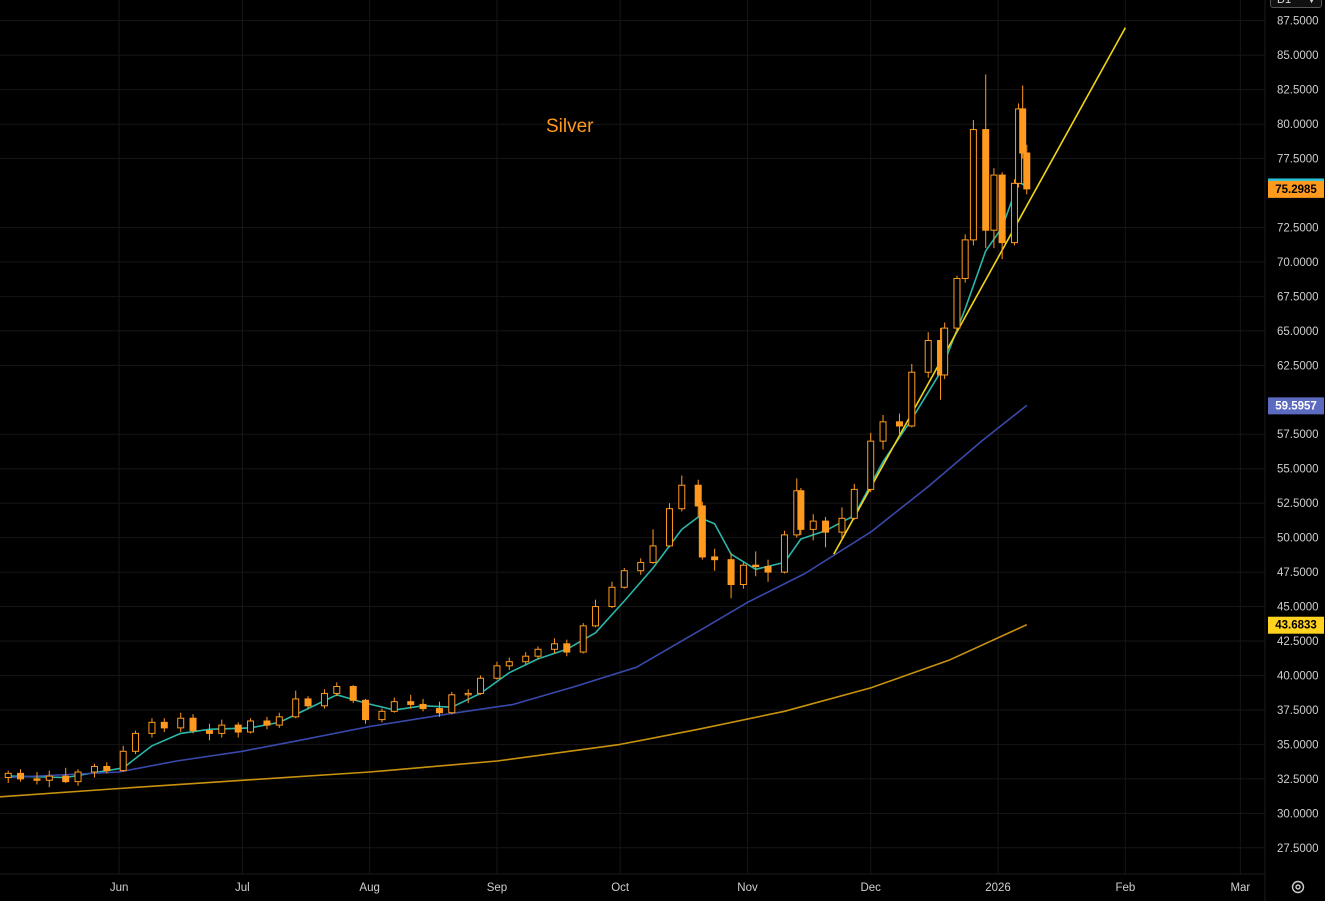  What do you see at coordinates (1298, 470) in the screenshot?
I see `y-tick-label: 55.0000` at bounding box center [1298, 470].